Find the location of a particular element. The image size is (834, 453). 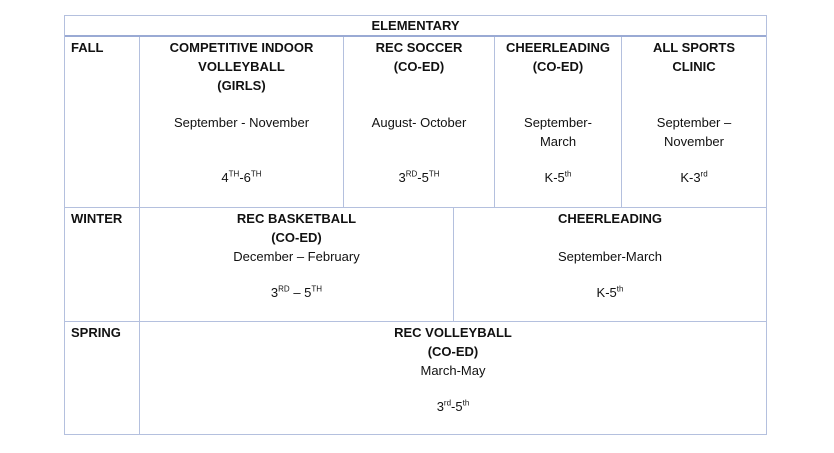

winter-col-divider is located at coordinates (453, 264).